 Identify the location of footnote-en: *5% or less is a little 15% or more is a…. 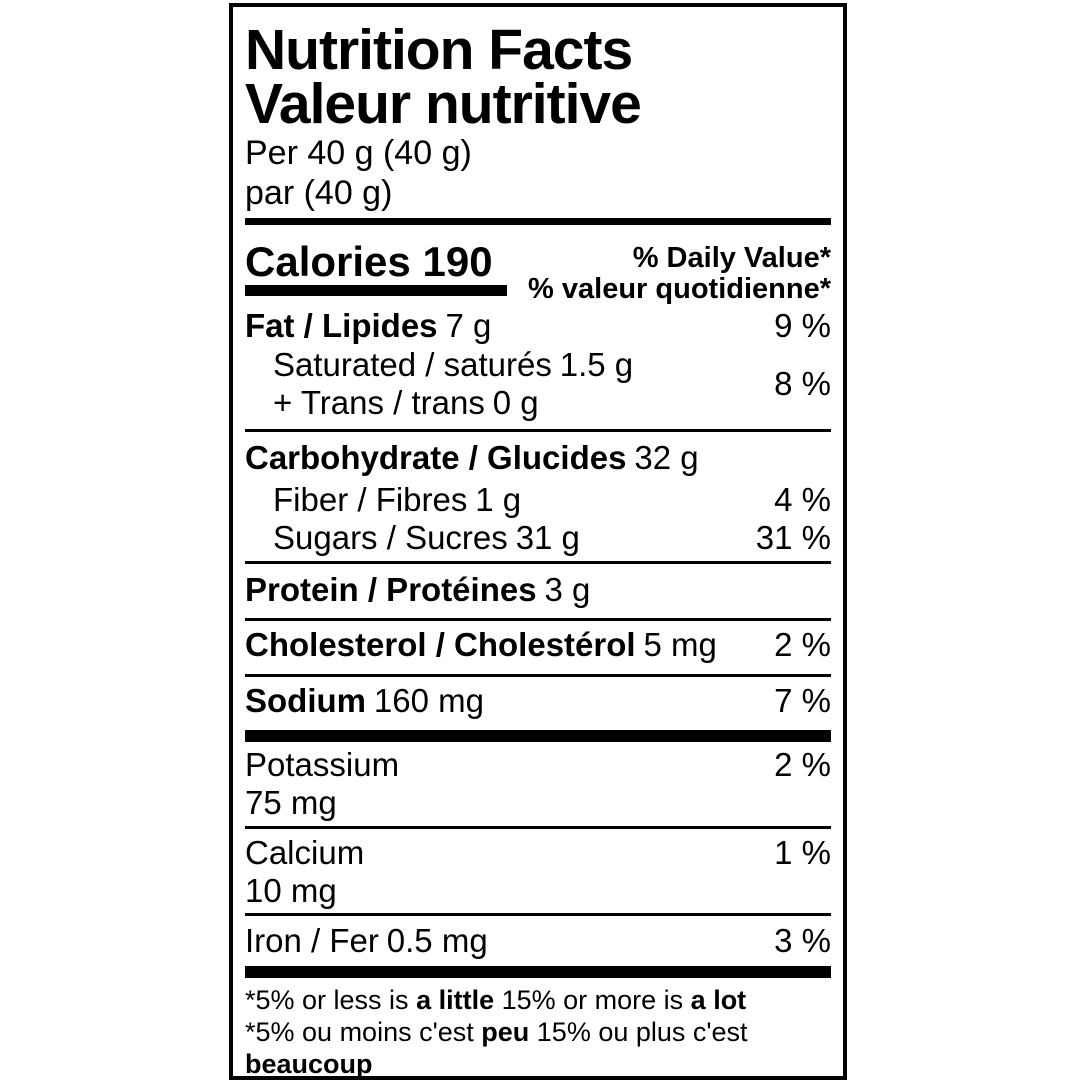
(538, 1000).